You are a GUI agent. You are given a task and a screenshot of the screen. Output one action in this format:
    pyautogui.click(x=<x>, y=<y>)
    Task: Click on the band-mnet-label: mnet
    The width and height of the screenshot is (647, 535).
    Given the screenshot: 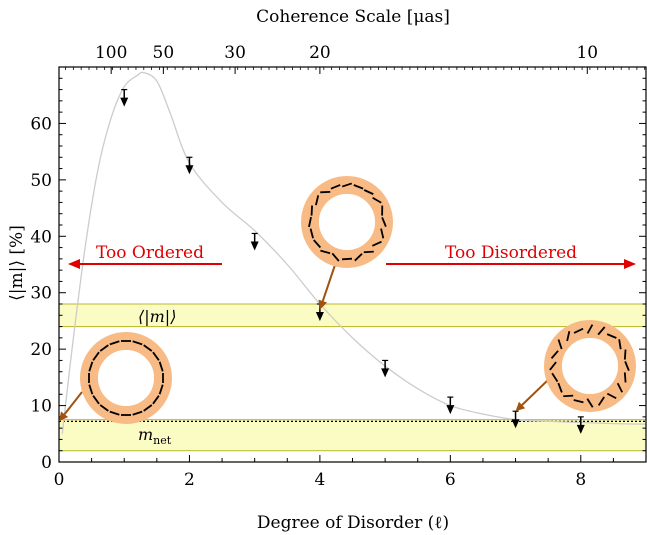 What is the action you would take?
    pyautogui.click(x=155, y=436)
    